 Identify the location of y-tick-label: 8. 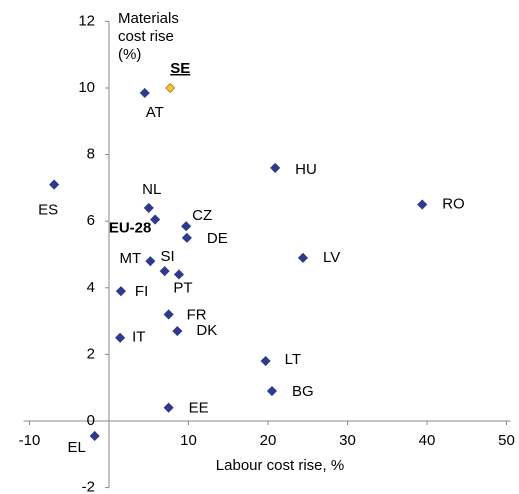
(91, 154).